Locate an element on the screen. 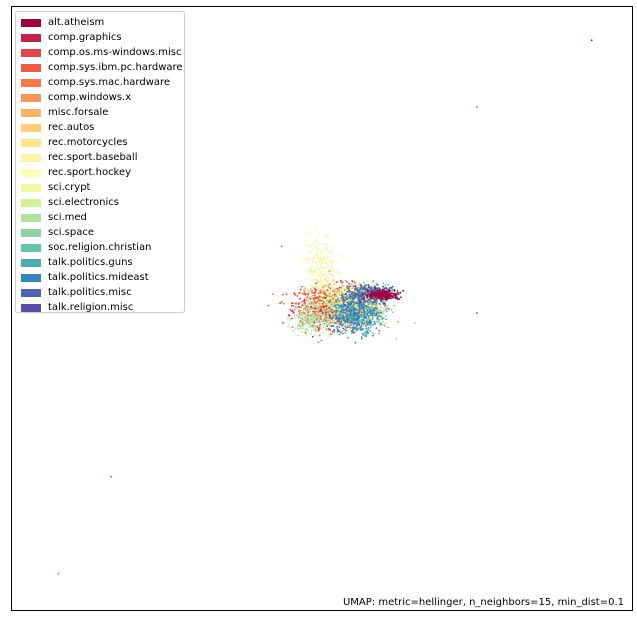  legend-item: comp.sys.mac.hardware is located at coordinates (102, 82).